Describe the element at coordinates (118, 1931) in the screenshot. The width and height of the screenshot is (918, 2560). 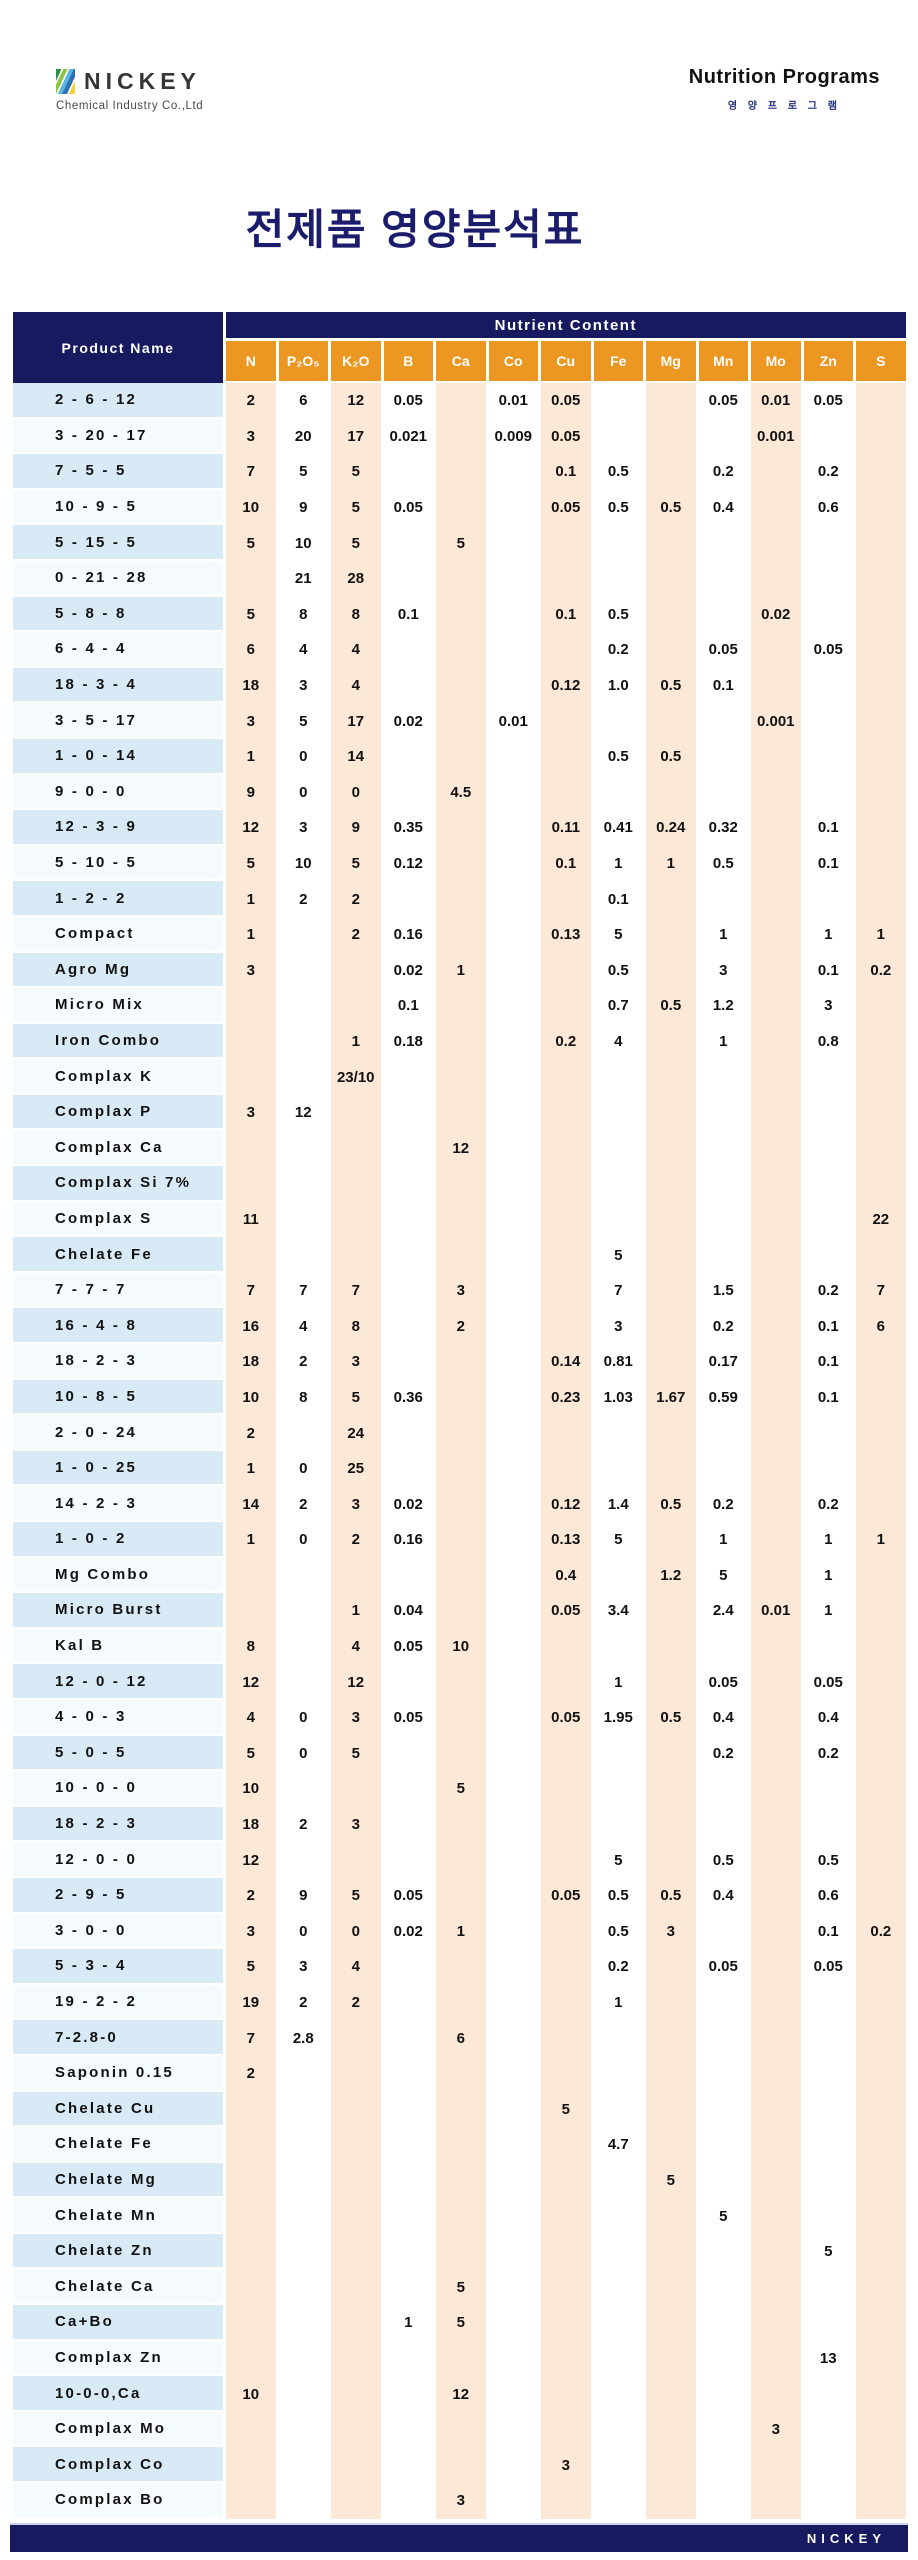
I see `product-name-cell: 3 - 0 - 0` at that location.